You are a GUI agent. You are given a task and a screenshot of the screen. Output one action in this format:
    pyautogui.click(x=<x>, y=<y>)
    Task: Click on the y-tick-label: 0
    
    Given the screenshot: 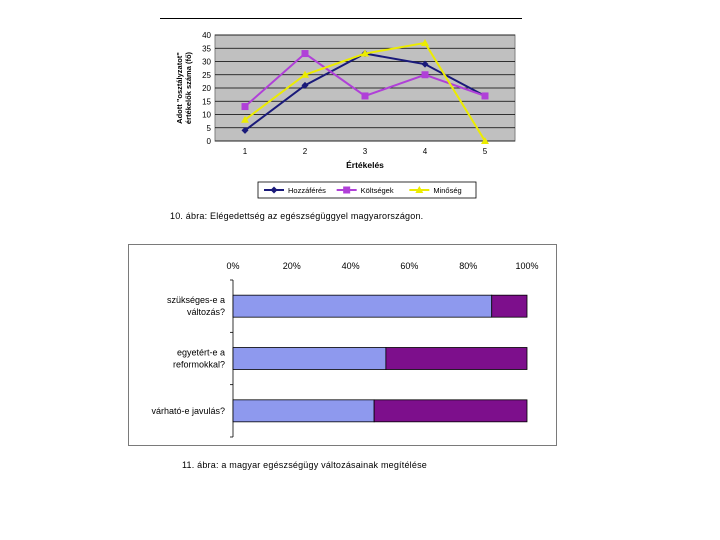 What is the action you would take?
    pyautogui.click(x=209, y=141)
    